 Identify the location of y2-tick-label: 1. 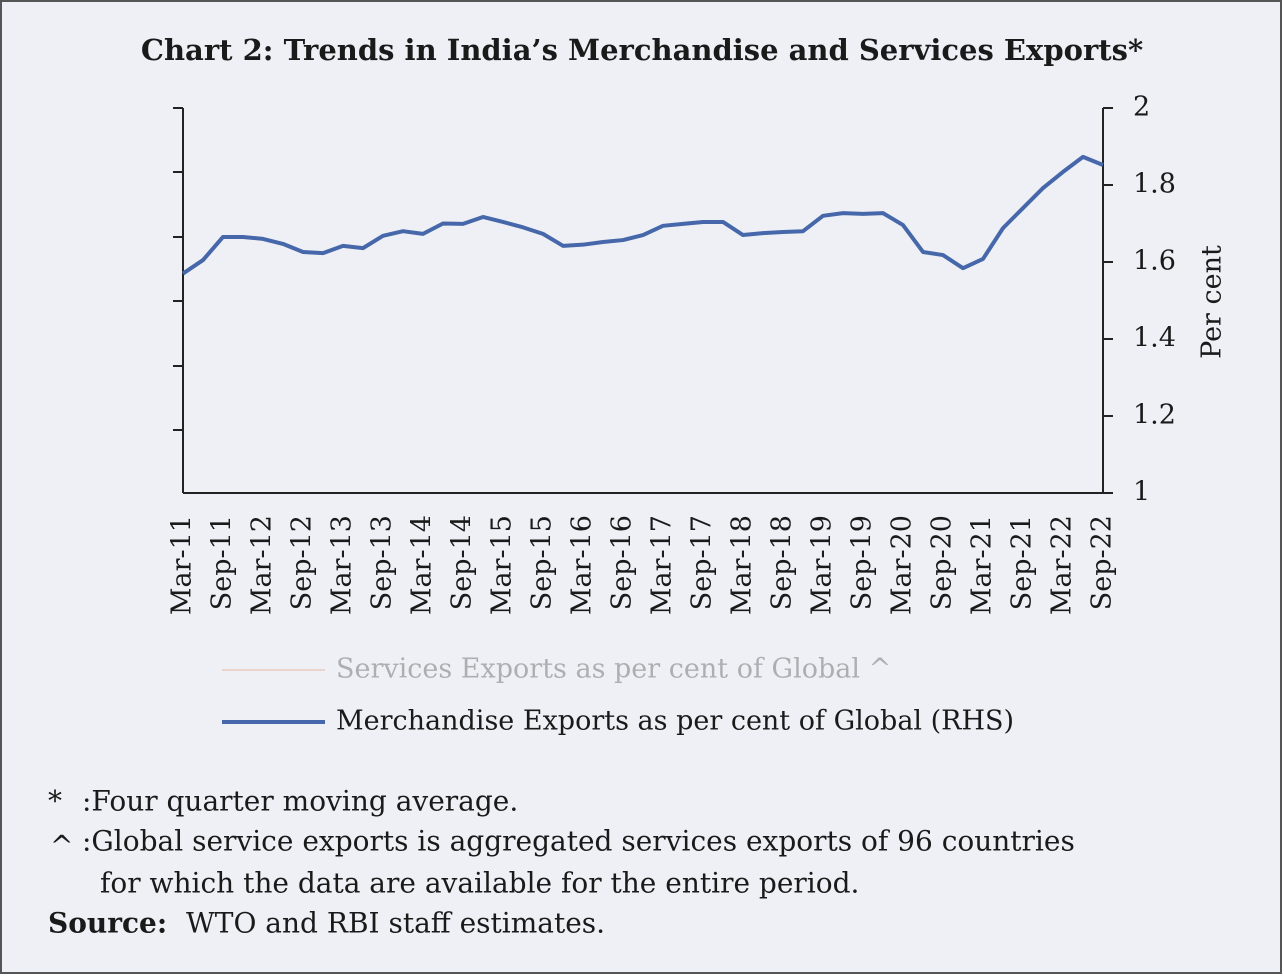
(1141, 492).